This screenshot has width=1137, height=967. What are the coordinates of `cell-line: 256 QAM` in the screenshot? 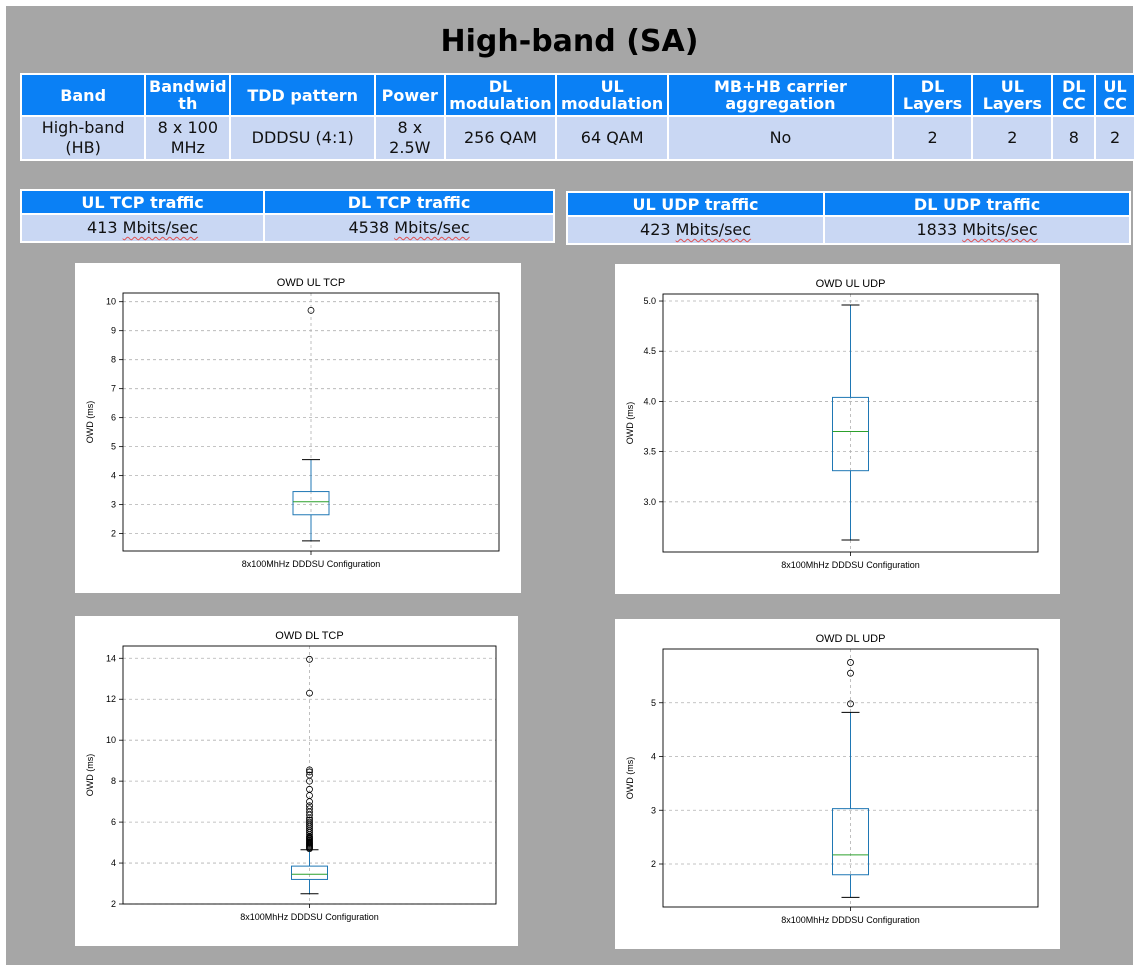 It's located at (500, 137).